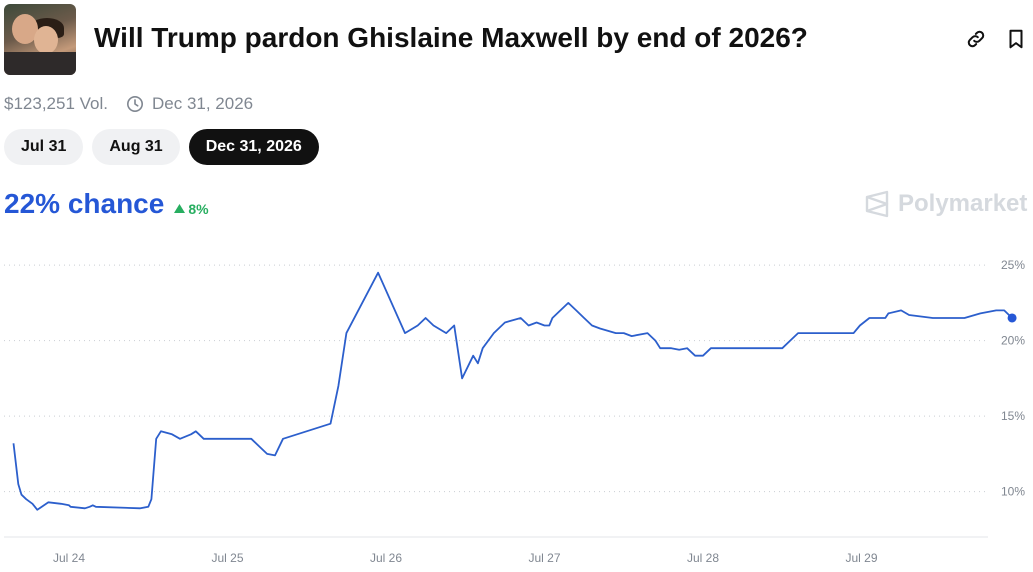  Describe the element at coordinates (56, 103) in the screenshot. I see `volume-text: $123,251 Vol.` at that location.